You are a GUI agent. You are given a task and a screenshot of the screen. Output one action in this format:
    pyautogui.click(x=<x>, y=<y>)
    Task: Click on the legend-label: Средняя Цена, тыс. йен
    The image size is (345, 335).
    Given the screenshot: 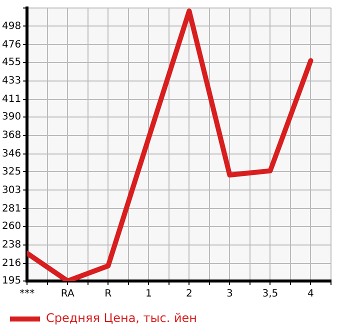 What is the action you would take?
    pyautogui.click(x=122, y=318)
    